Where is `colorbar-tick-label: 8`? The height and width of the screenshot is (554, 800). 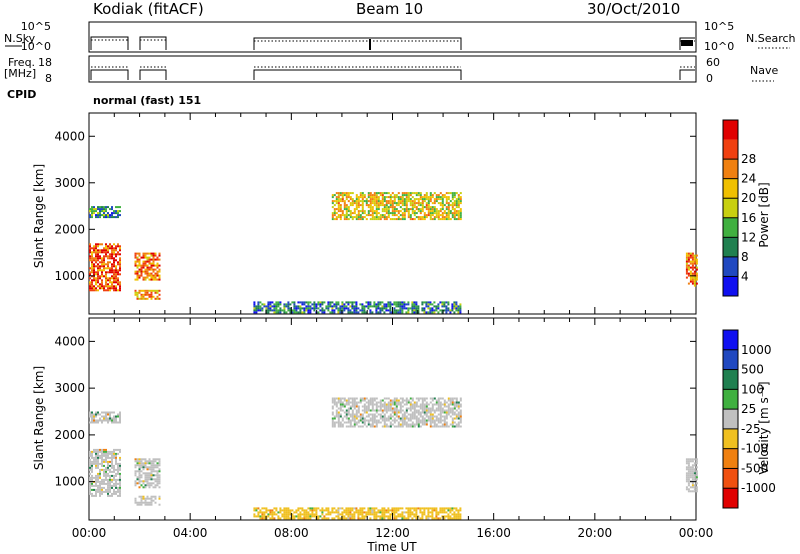 colorbar-tick-label: 8 is located at coordinates (745, 257).